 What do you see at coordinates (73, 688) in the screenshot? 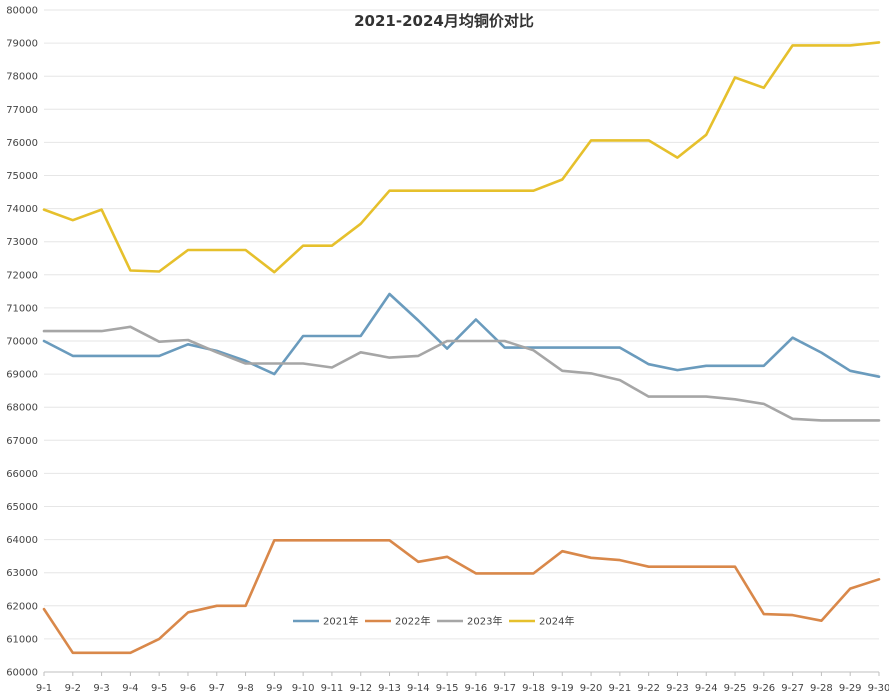
I see `x-tick-label: 9-2` at bounding box center [73, 688].